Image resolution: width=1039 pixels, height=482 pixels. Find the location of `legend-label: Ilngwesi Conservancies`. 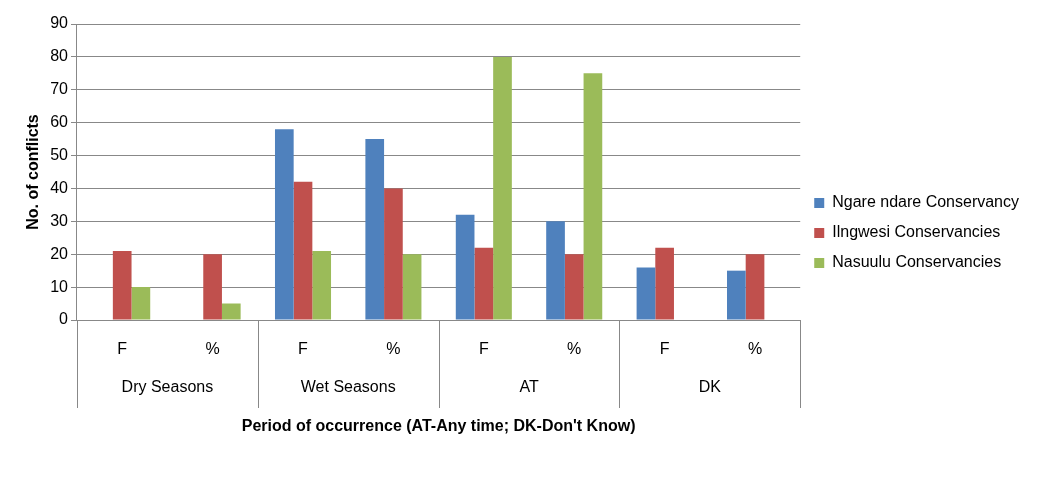

legend-label: Ilngwesi Conservancies is located at coordinates (916, 232).